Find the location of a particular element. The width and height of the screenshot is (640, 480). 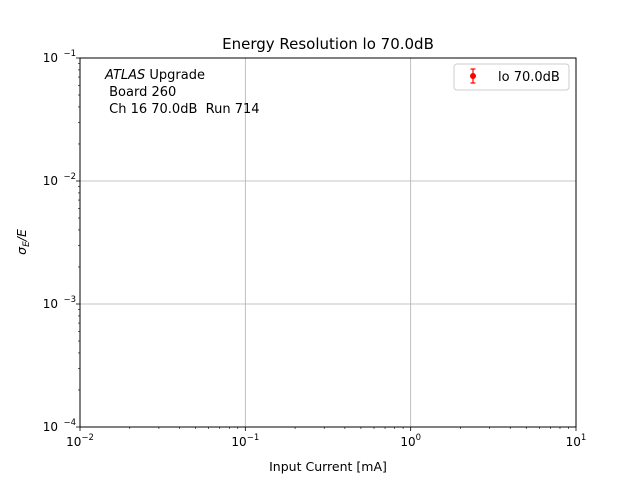

legend-box is located at coordinates (511, 77).